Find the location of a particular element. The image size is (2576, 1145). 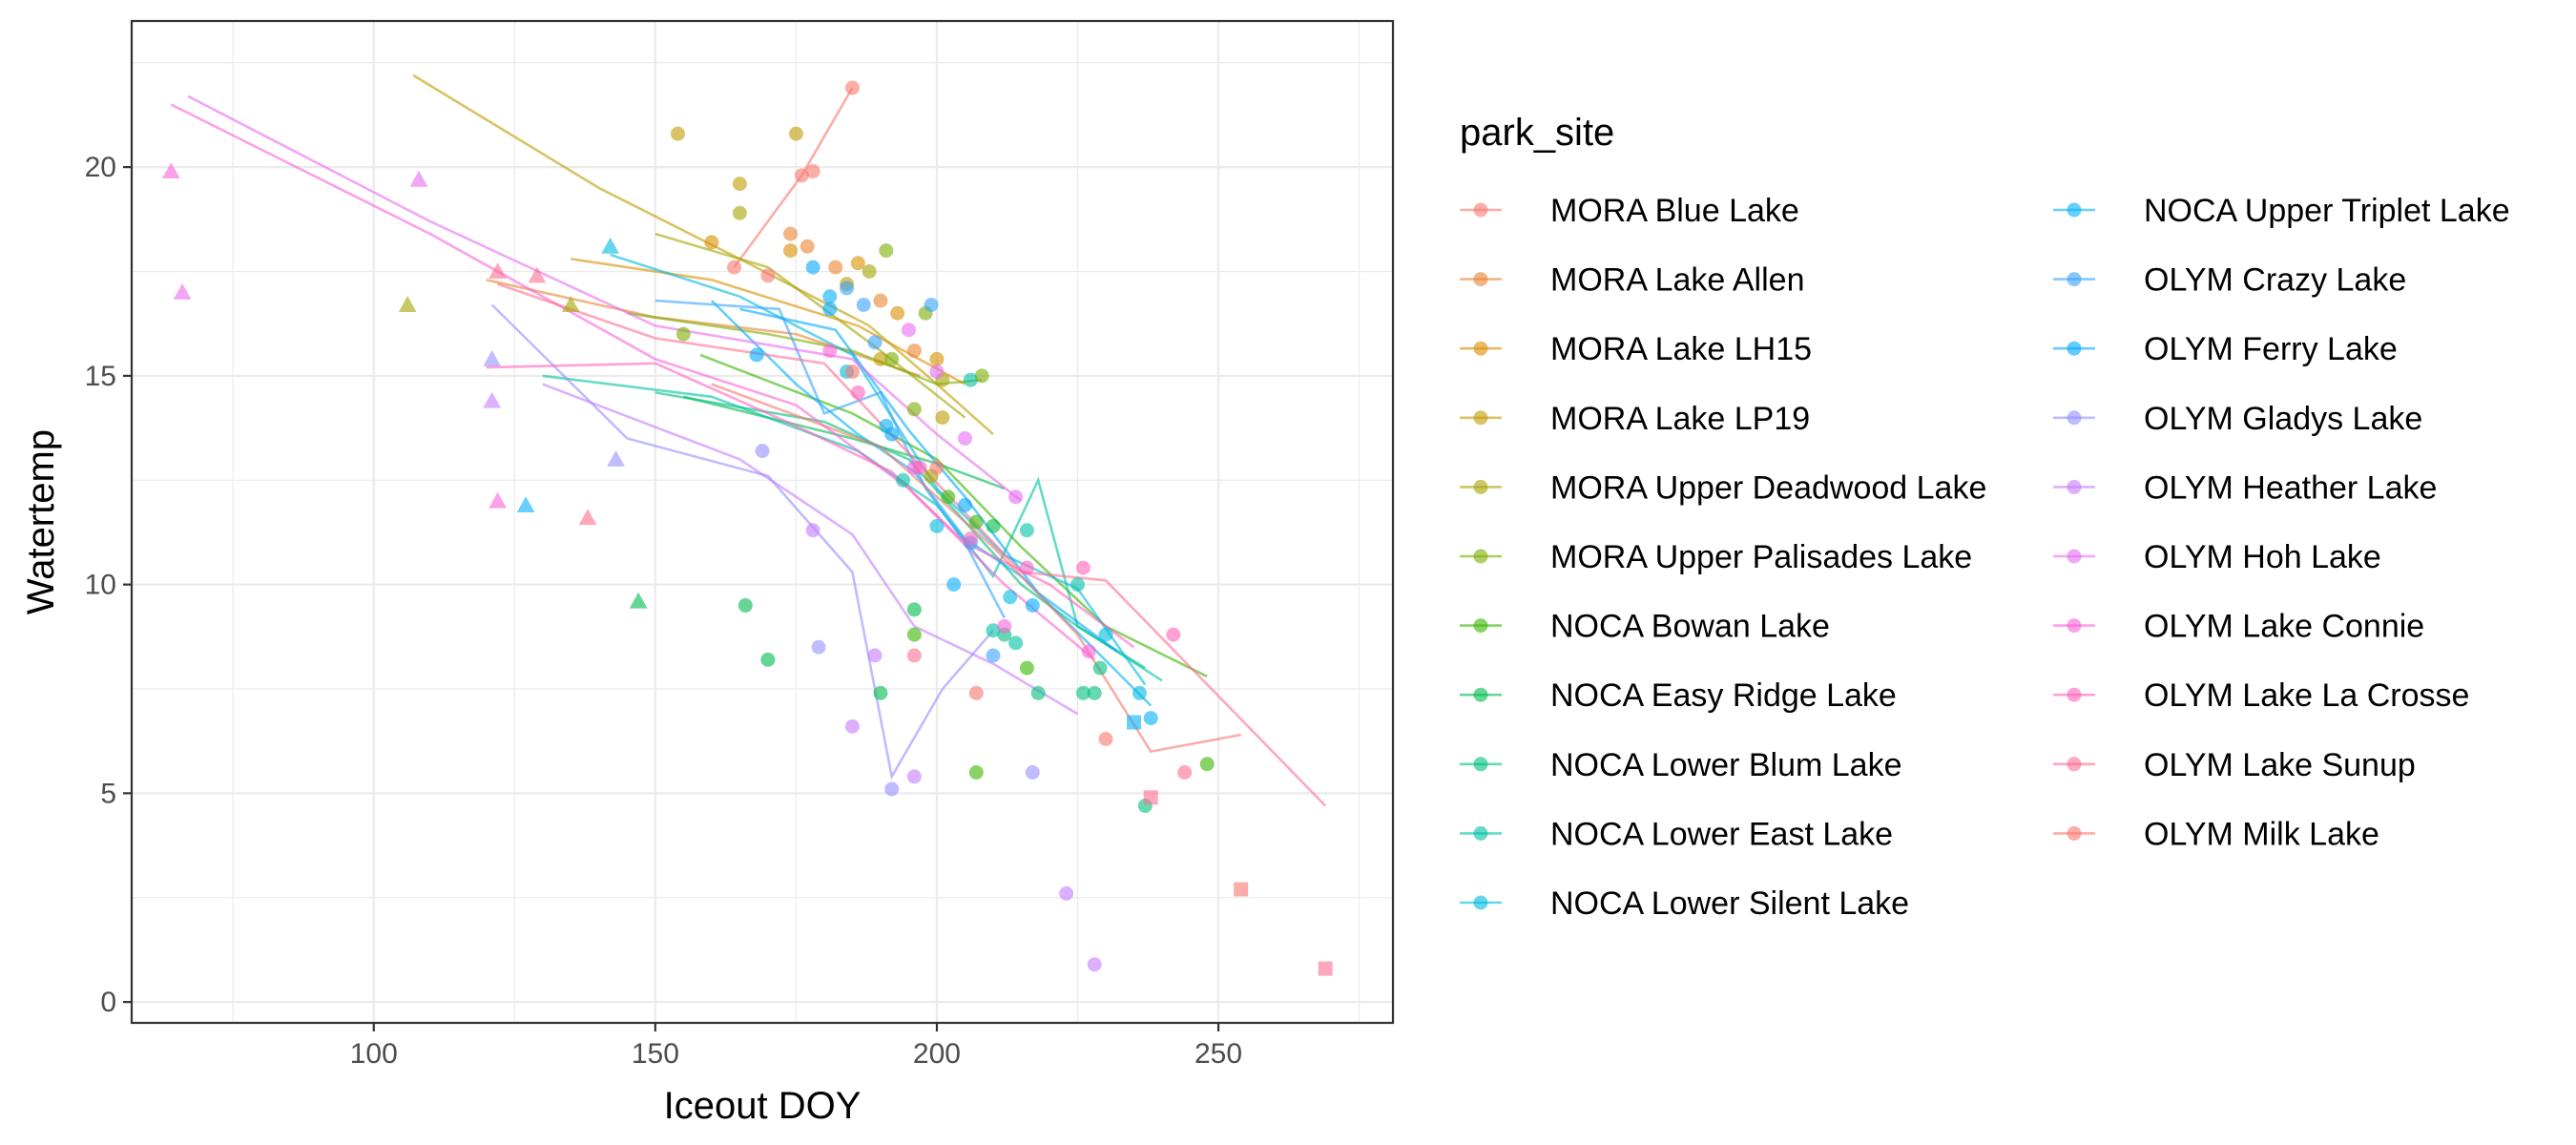

legend-label: MORA Upper Palisades Lake is located at coordinates (1761, 557).